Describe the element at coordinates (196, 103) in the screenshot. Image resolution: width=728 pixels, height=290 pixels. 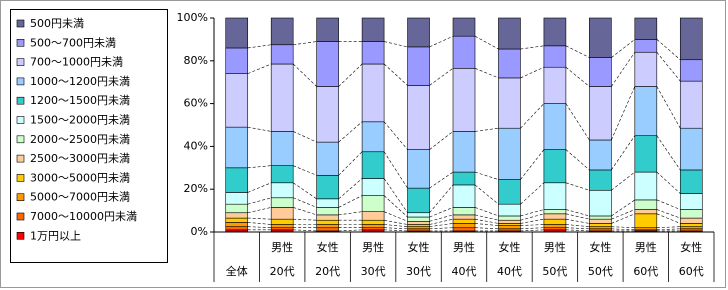
I see `y-tick-label: 60%` at that location.